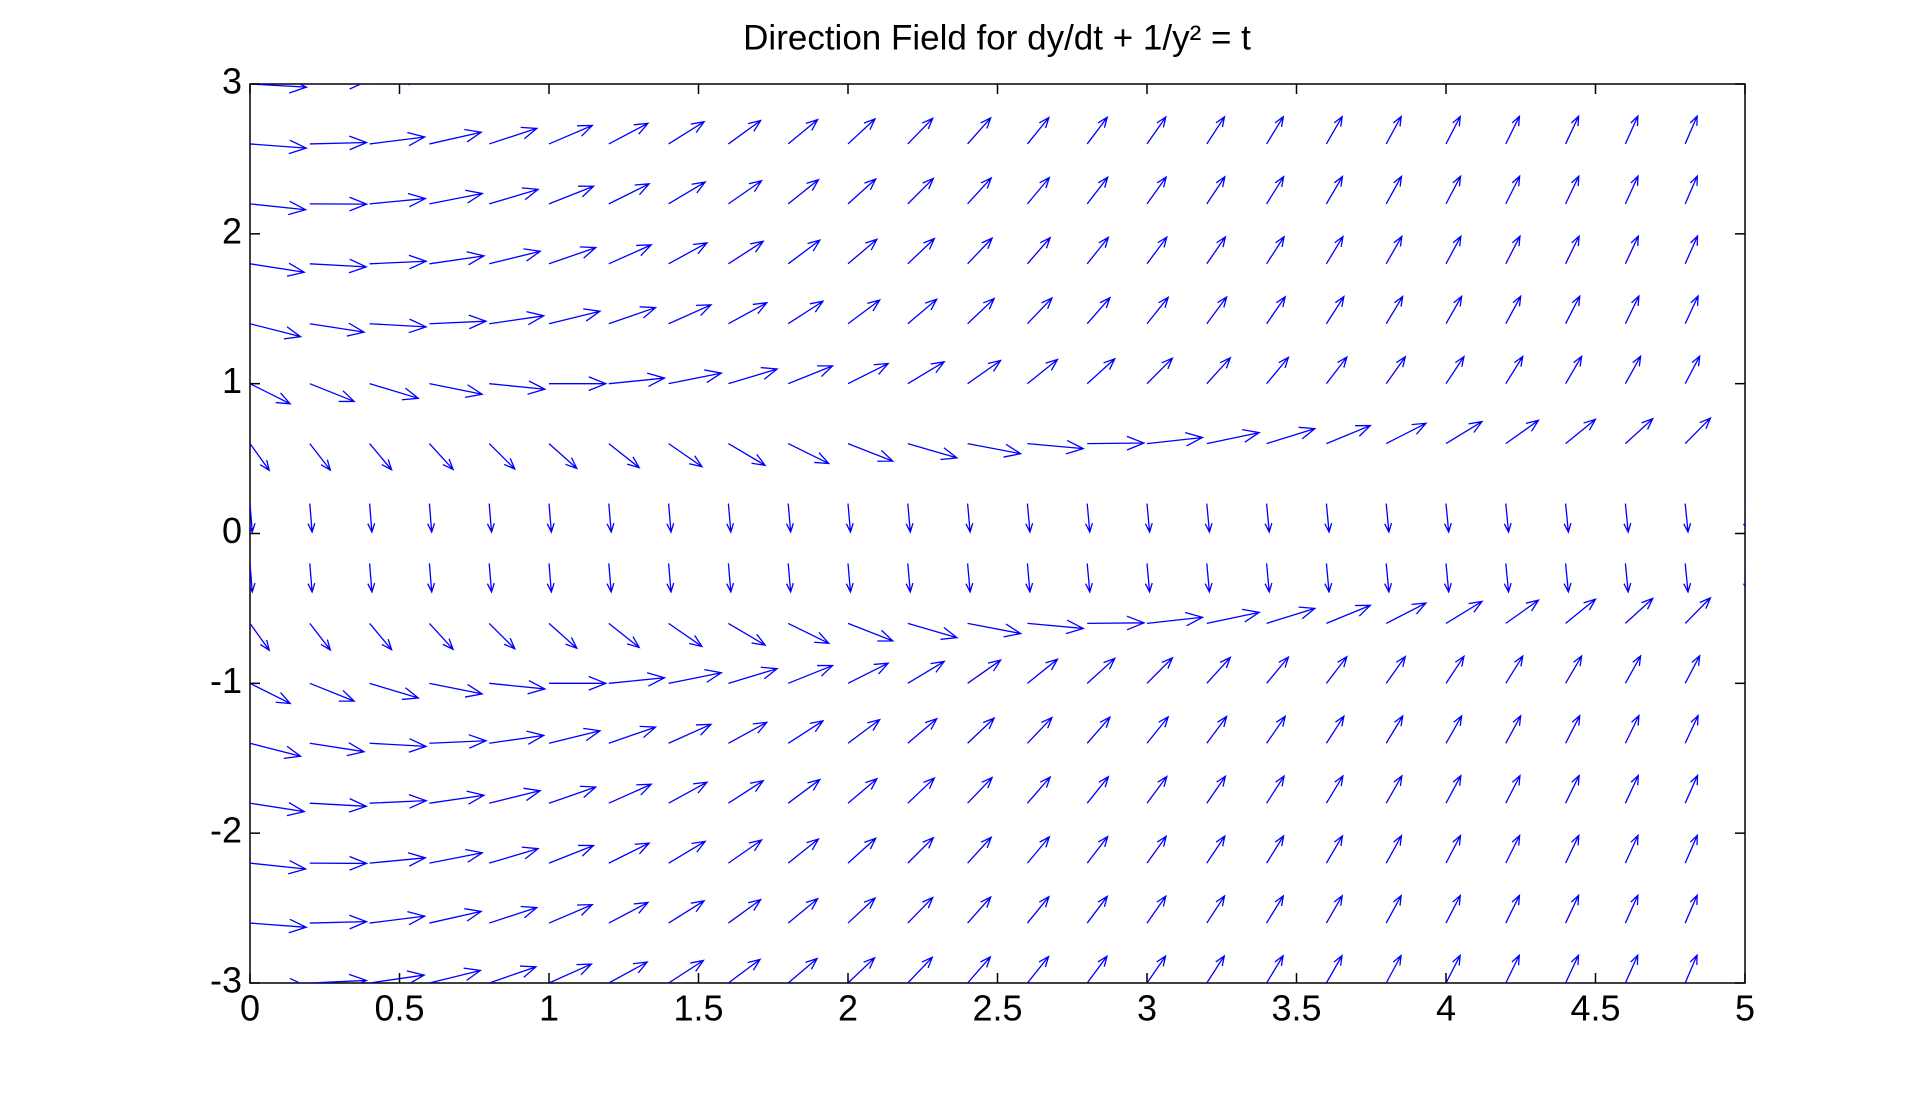 Image resolution: width=1920 pixels, height=1101 pixels. I want to click on x-tick-label: 0, so click(250, 1008).